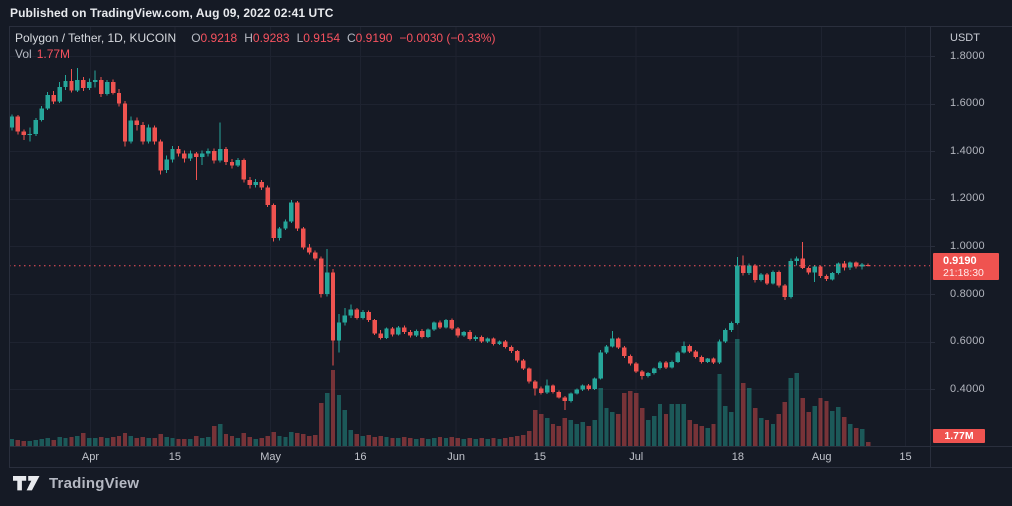 The width and height of the screenshot is (1012, 506). I want to click on price-axis-label: 1.4000, so click(967, 150).